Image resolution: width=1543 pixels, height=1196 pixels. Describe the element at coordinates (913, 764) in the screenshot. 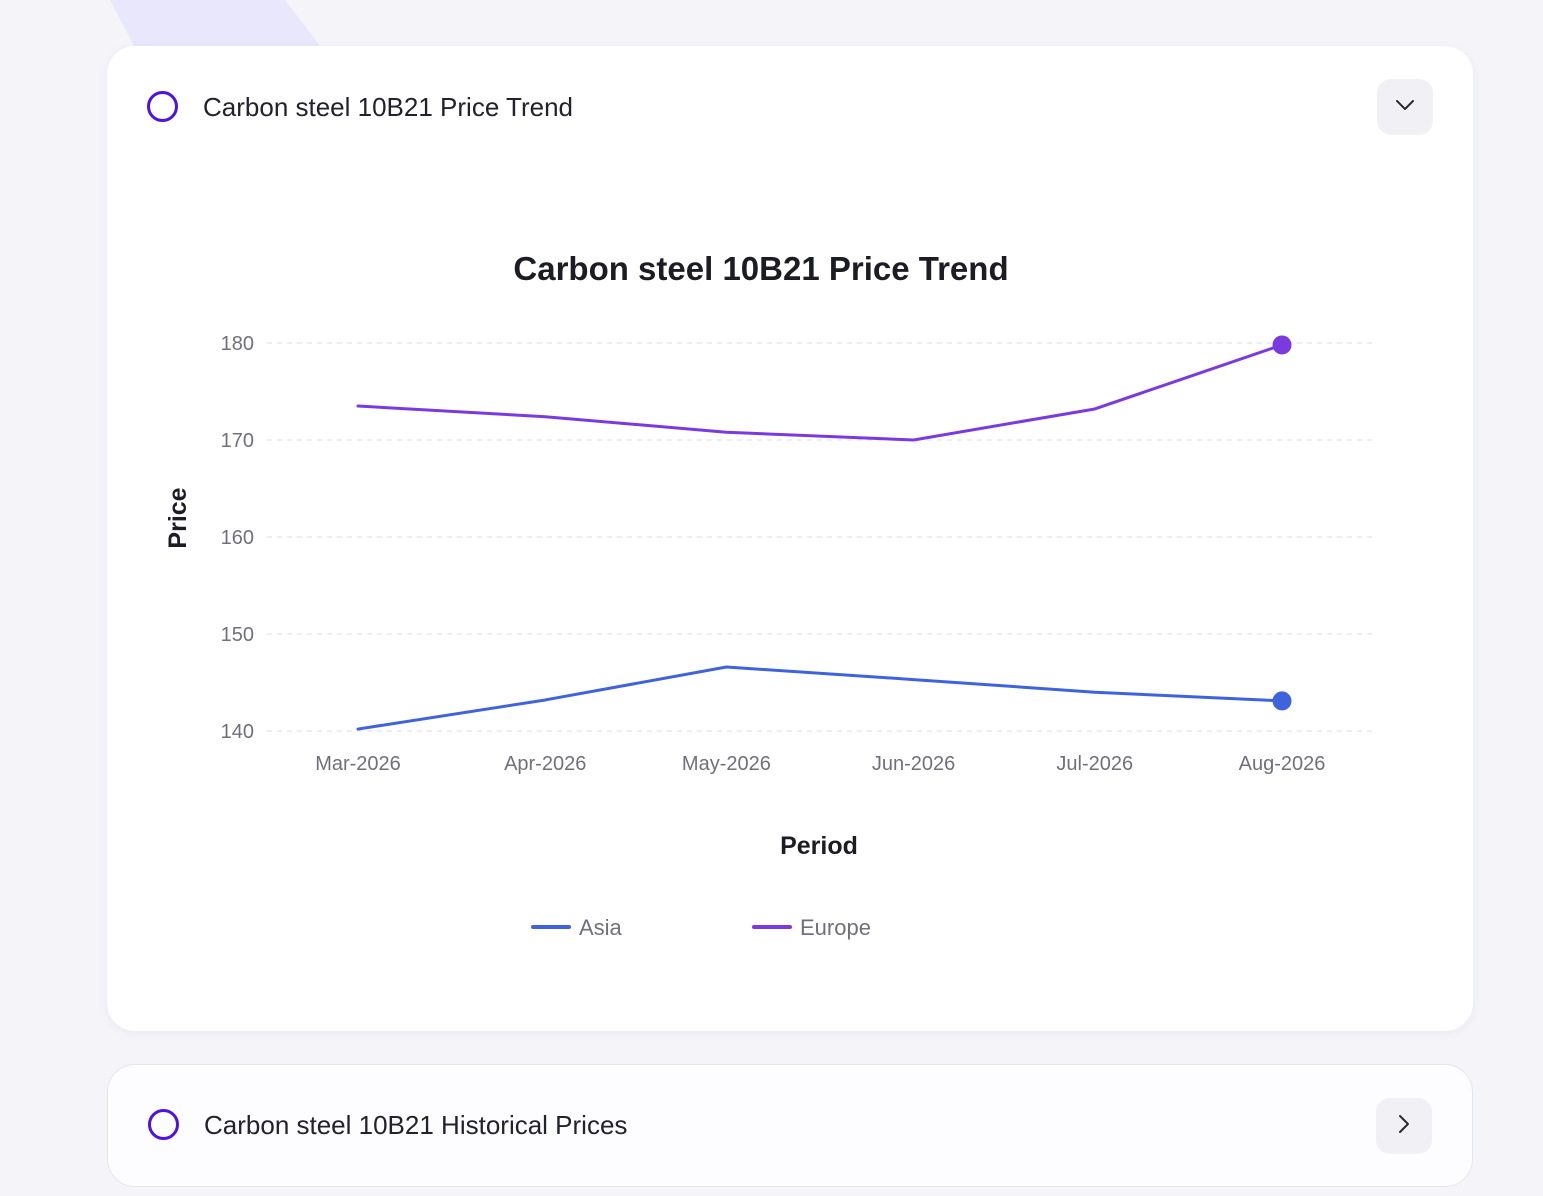

I see `x-tick-label: Jun-2026` at that location.